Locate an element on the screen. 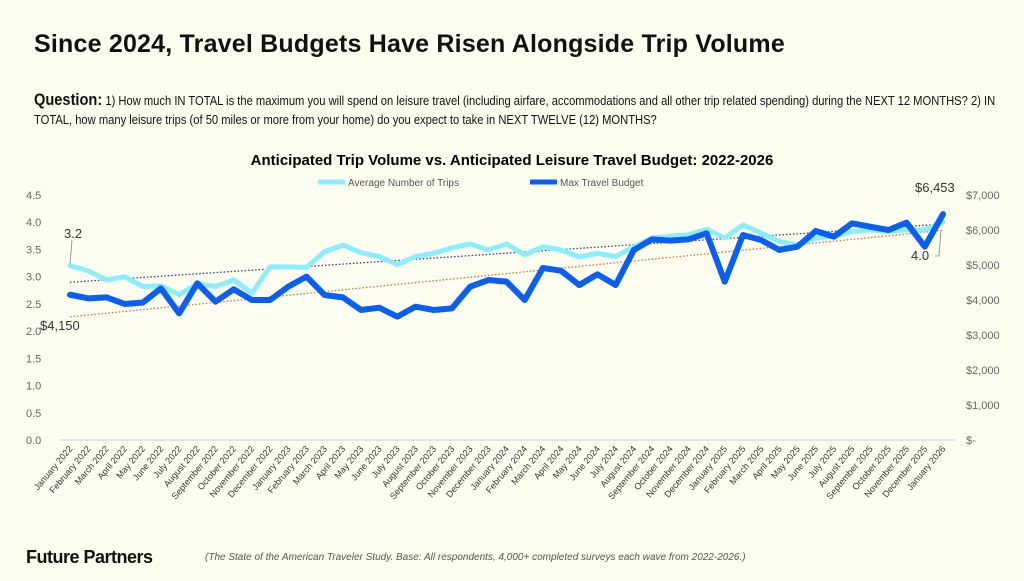  left-axis-tick: 3.5 is located at coordinates (33, 250).